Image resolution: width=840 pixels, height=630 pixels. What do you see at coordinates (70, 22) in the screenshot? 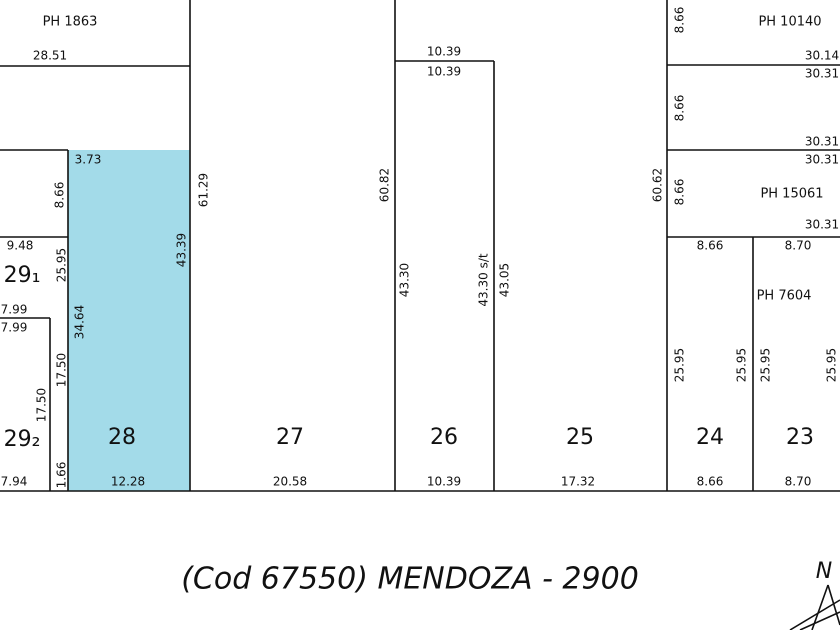
I see `ph-label: PH 1863` at bounding box center [70, 22].